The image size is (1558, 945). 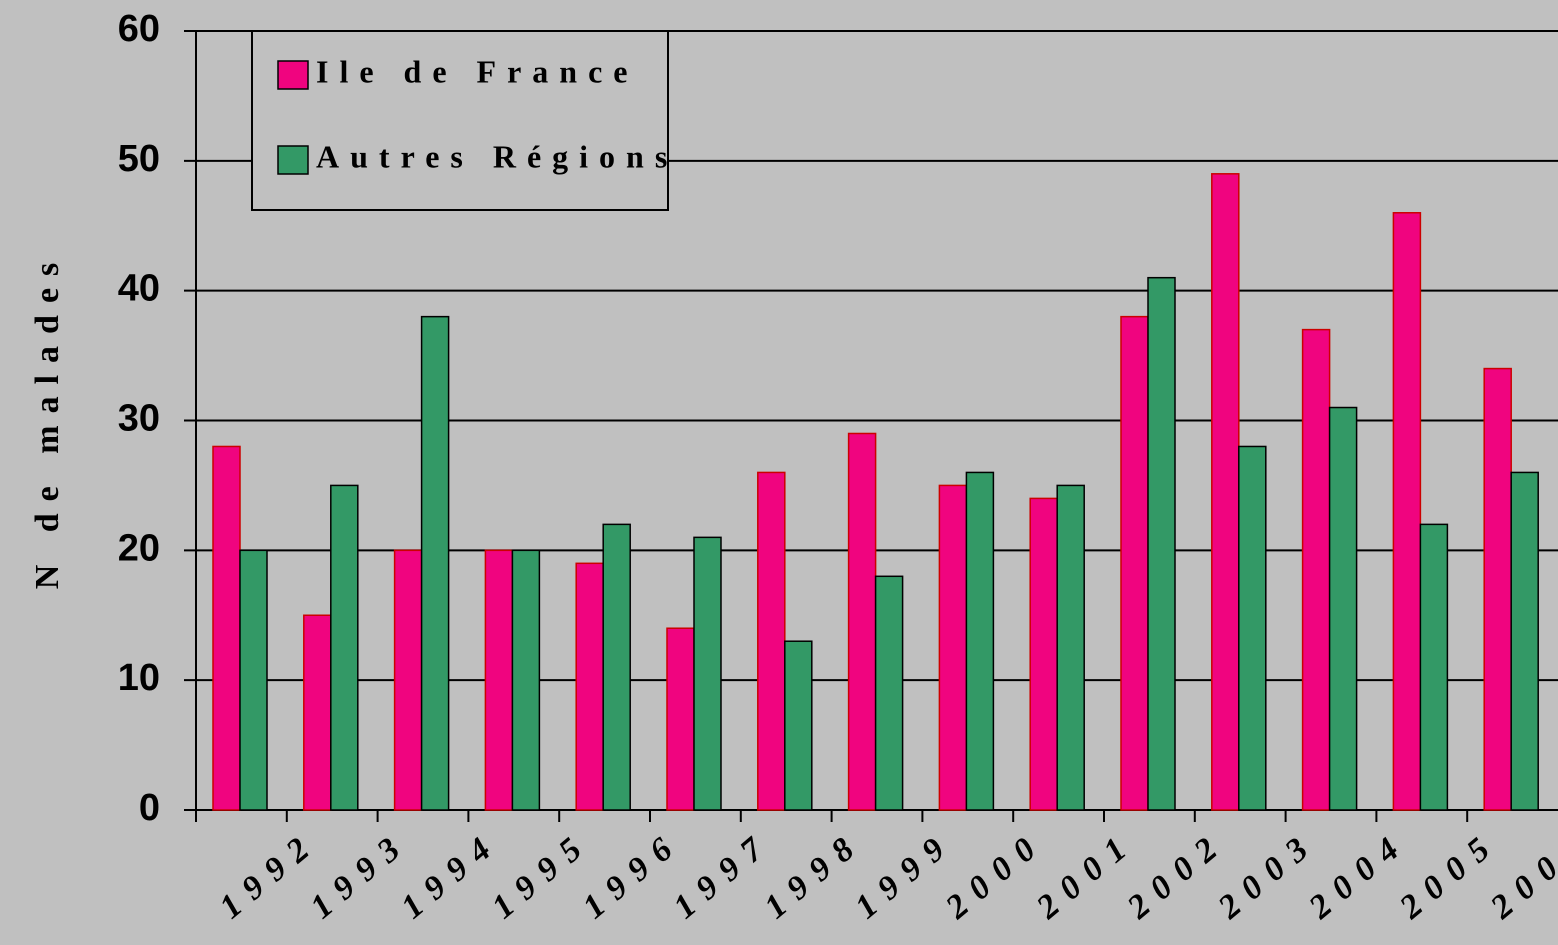 I want to click on legend-label: Ile de France, so click(x=477, y=71).